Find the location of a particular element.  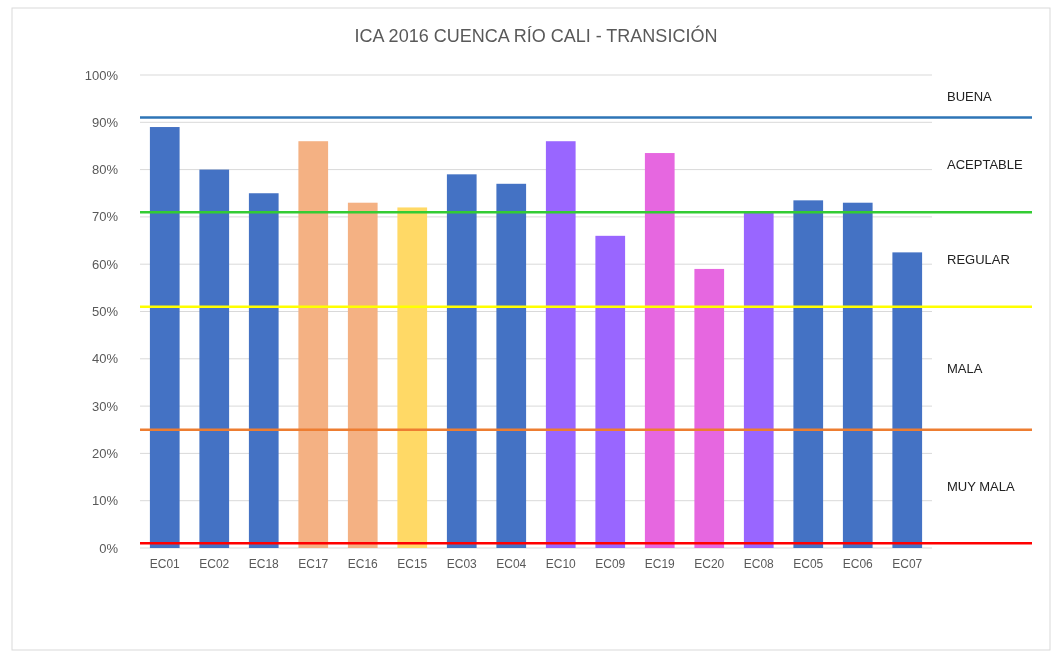

y-tick-label: 20% is located at coordinates (105, 453).